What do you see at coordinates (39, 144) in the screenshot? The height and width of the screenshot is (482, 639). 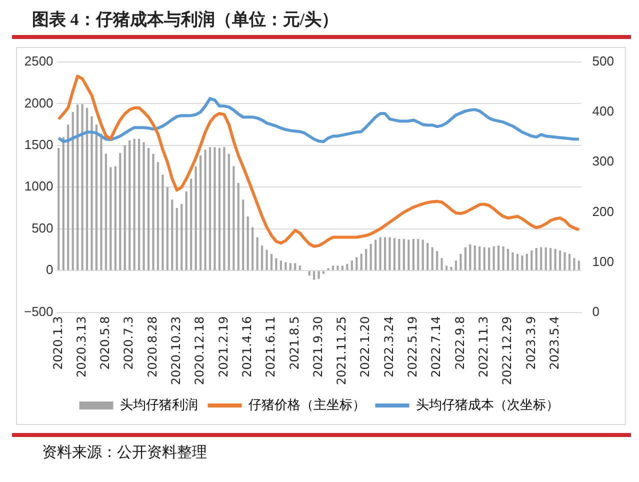 I see `y-tick-label: 1500` at bounding box center [39, 144].